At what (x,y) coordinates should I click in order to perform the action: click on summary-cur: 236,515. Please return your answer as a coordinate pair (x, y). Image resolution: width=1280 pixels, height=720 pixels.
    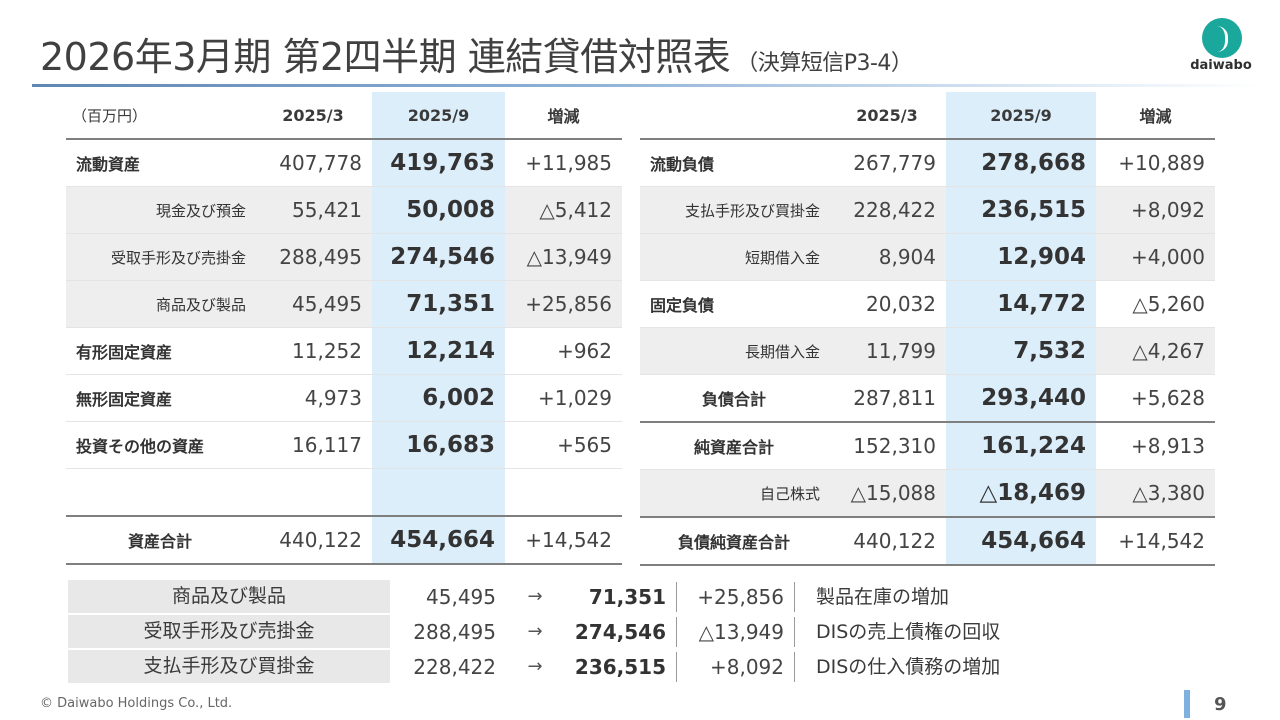
    Looking at the image, I should click on (620, 667).